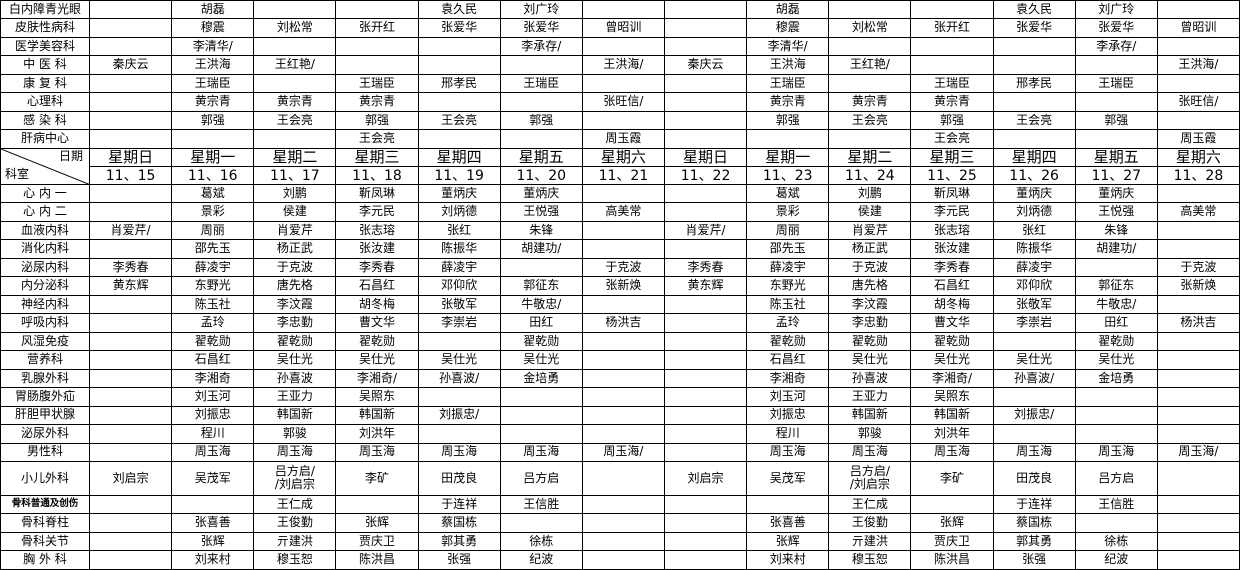 This screenshot has width=1240, height=570. Describe the element at coordinates (788, 523) in the screenshot. I see `schedule-cell: 张喜善` at that location.